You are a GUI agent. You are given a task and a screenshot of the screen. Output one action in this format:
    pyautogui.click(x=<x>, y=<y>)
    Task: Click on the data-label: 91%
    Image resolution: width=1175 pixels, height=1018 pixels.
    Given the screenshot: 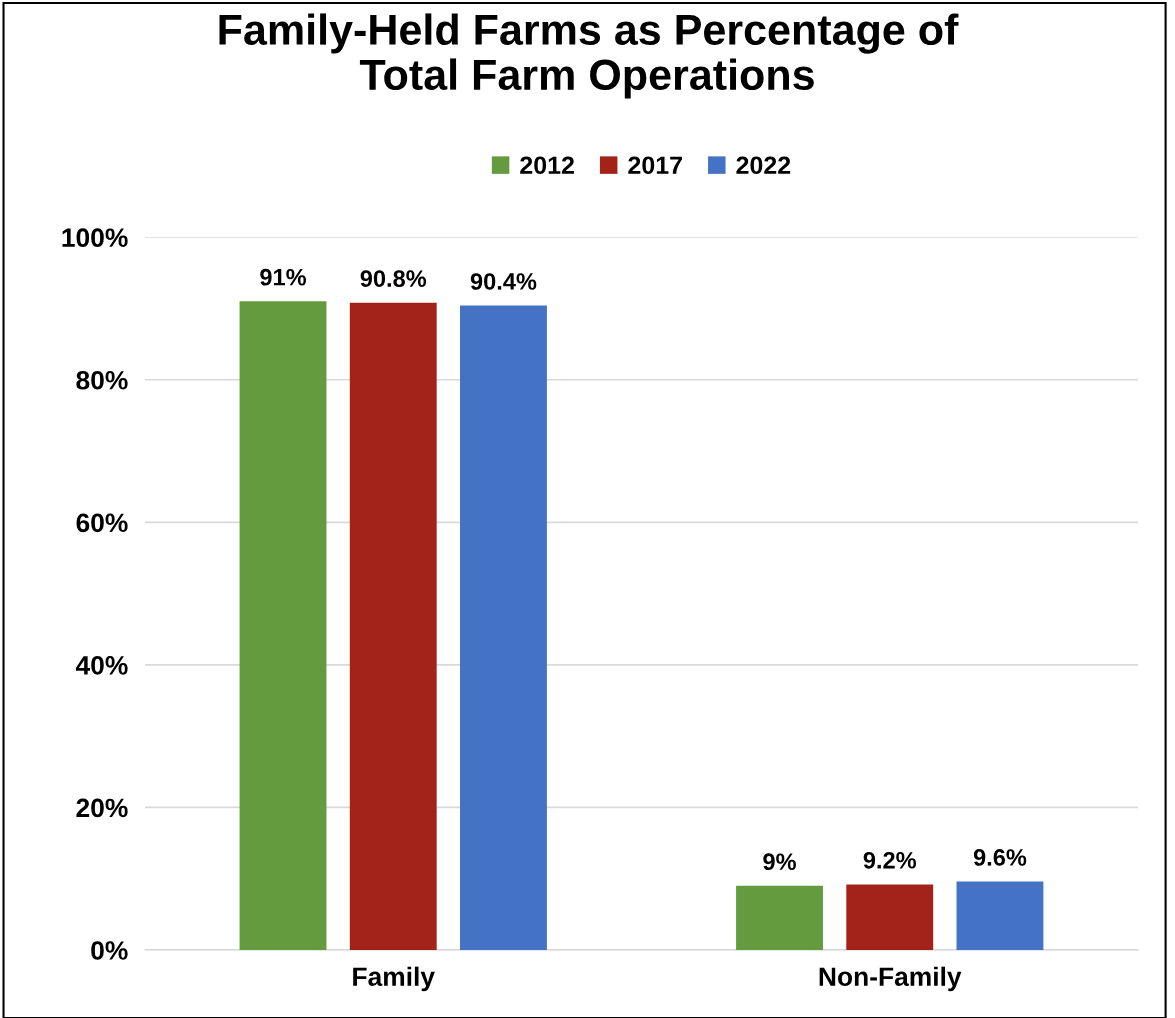 What is the action you would take?
    pyautogui.click(x=283, y=277)
    